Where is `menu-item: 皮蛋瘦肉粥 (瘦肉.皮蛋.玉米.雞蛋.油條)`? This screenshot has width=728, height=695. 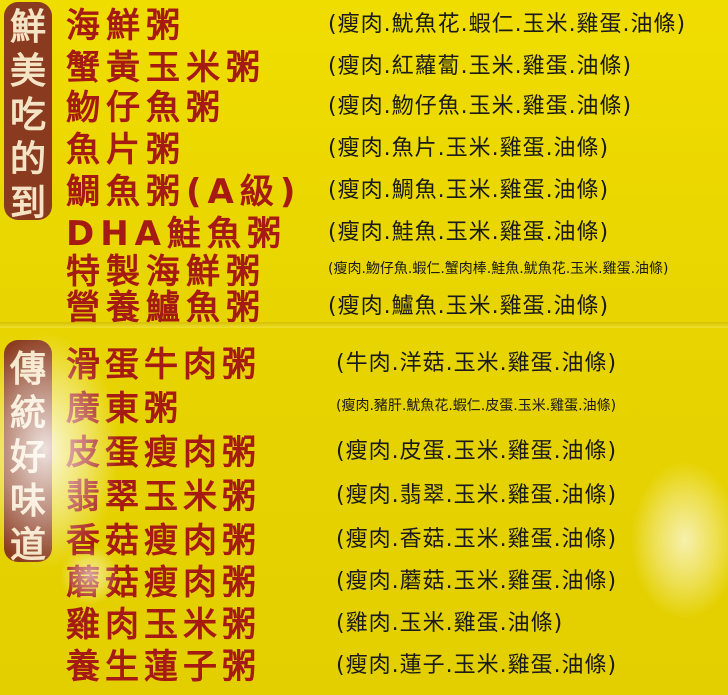
menu-item: 皮蛋瘦肉粥 (瘦肉.皮蛋.玉米.雞蛋.油條) is located at coordinates (397, 450).